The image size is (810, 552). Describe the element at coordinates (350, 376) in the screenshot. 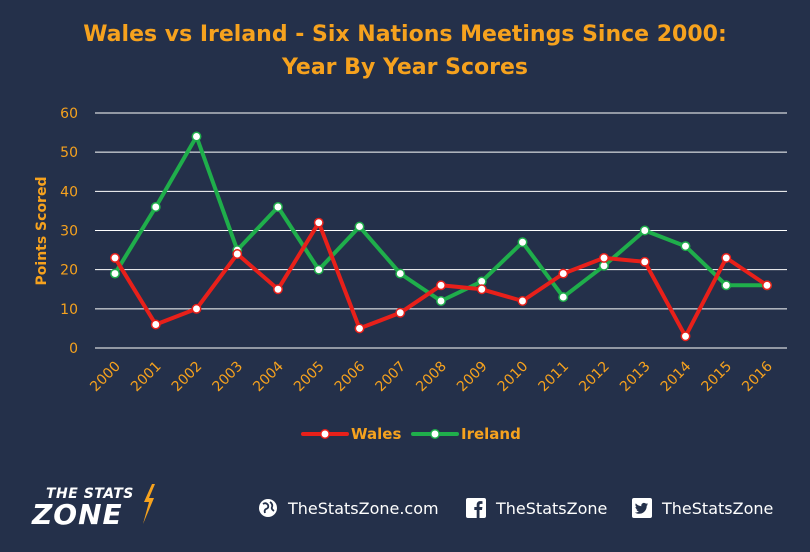

I see `x-tick-label: 2006` at that location.